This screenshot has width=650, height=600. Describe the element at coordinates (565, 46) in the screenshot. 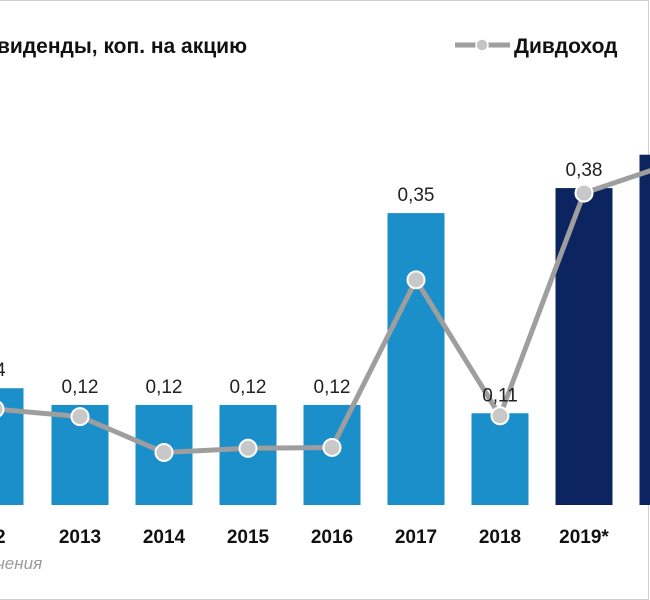

I see `legend-line-label: Дивдоход` at that location.